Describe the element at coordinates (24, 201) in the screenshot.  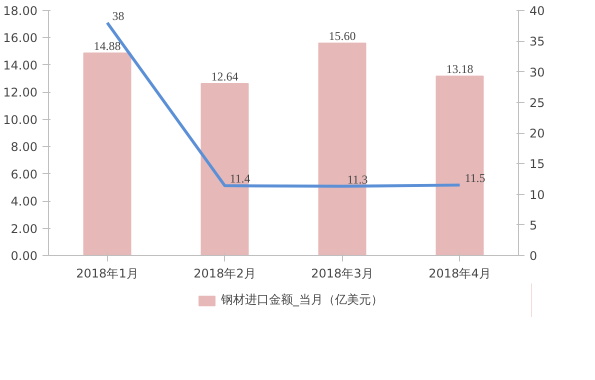
I see `y-tick-label: 4.00` at that location.